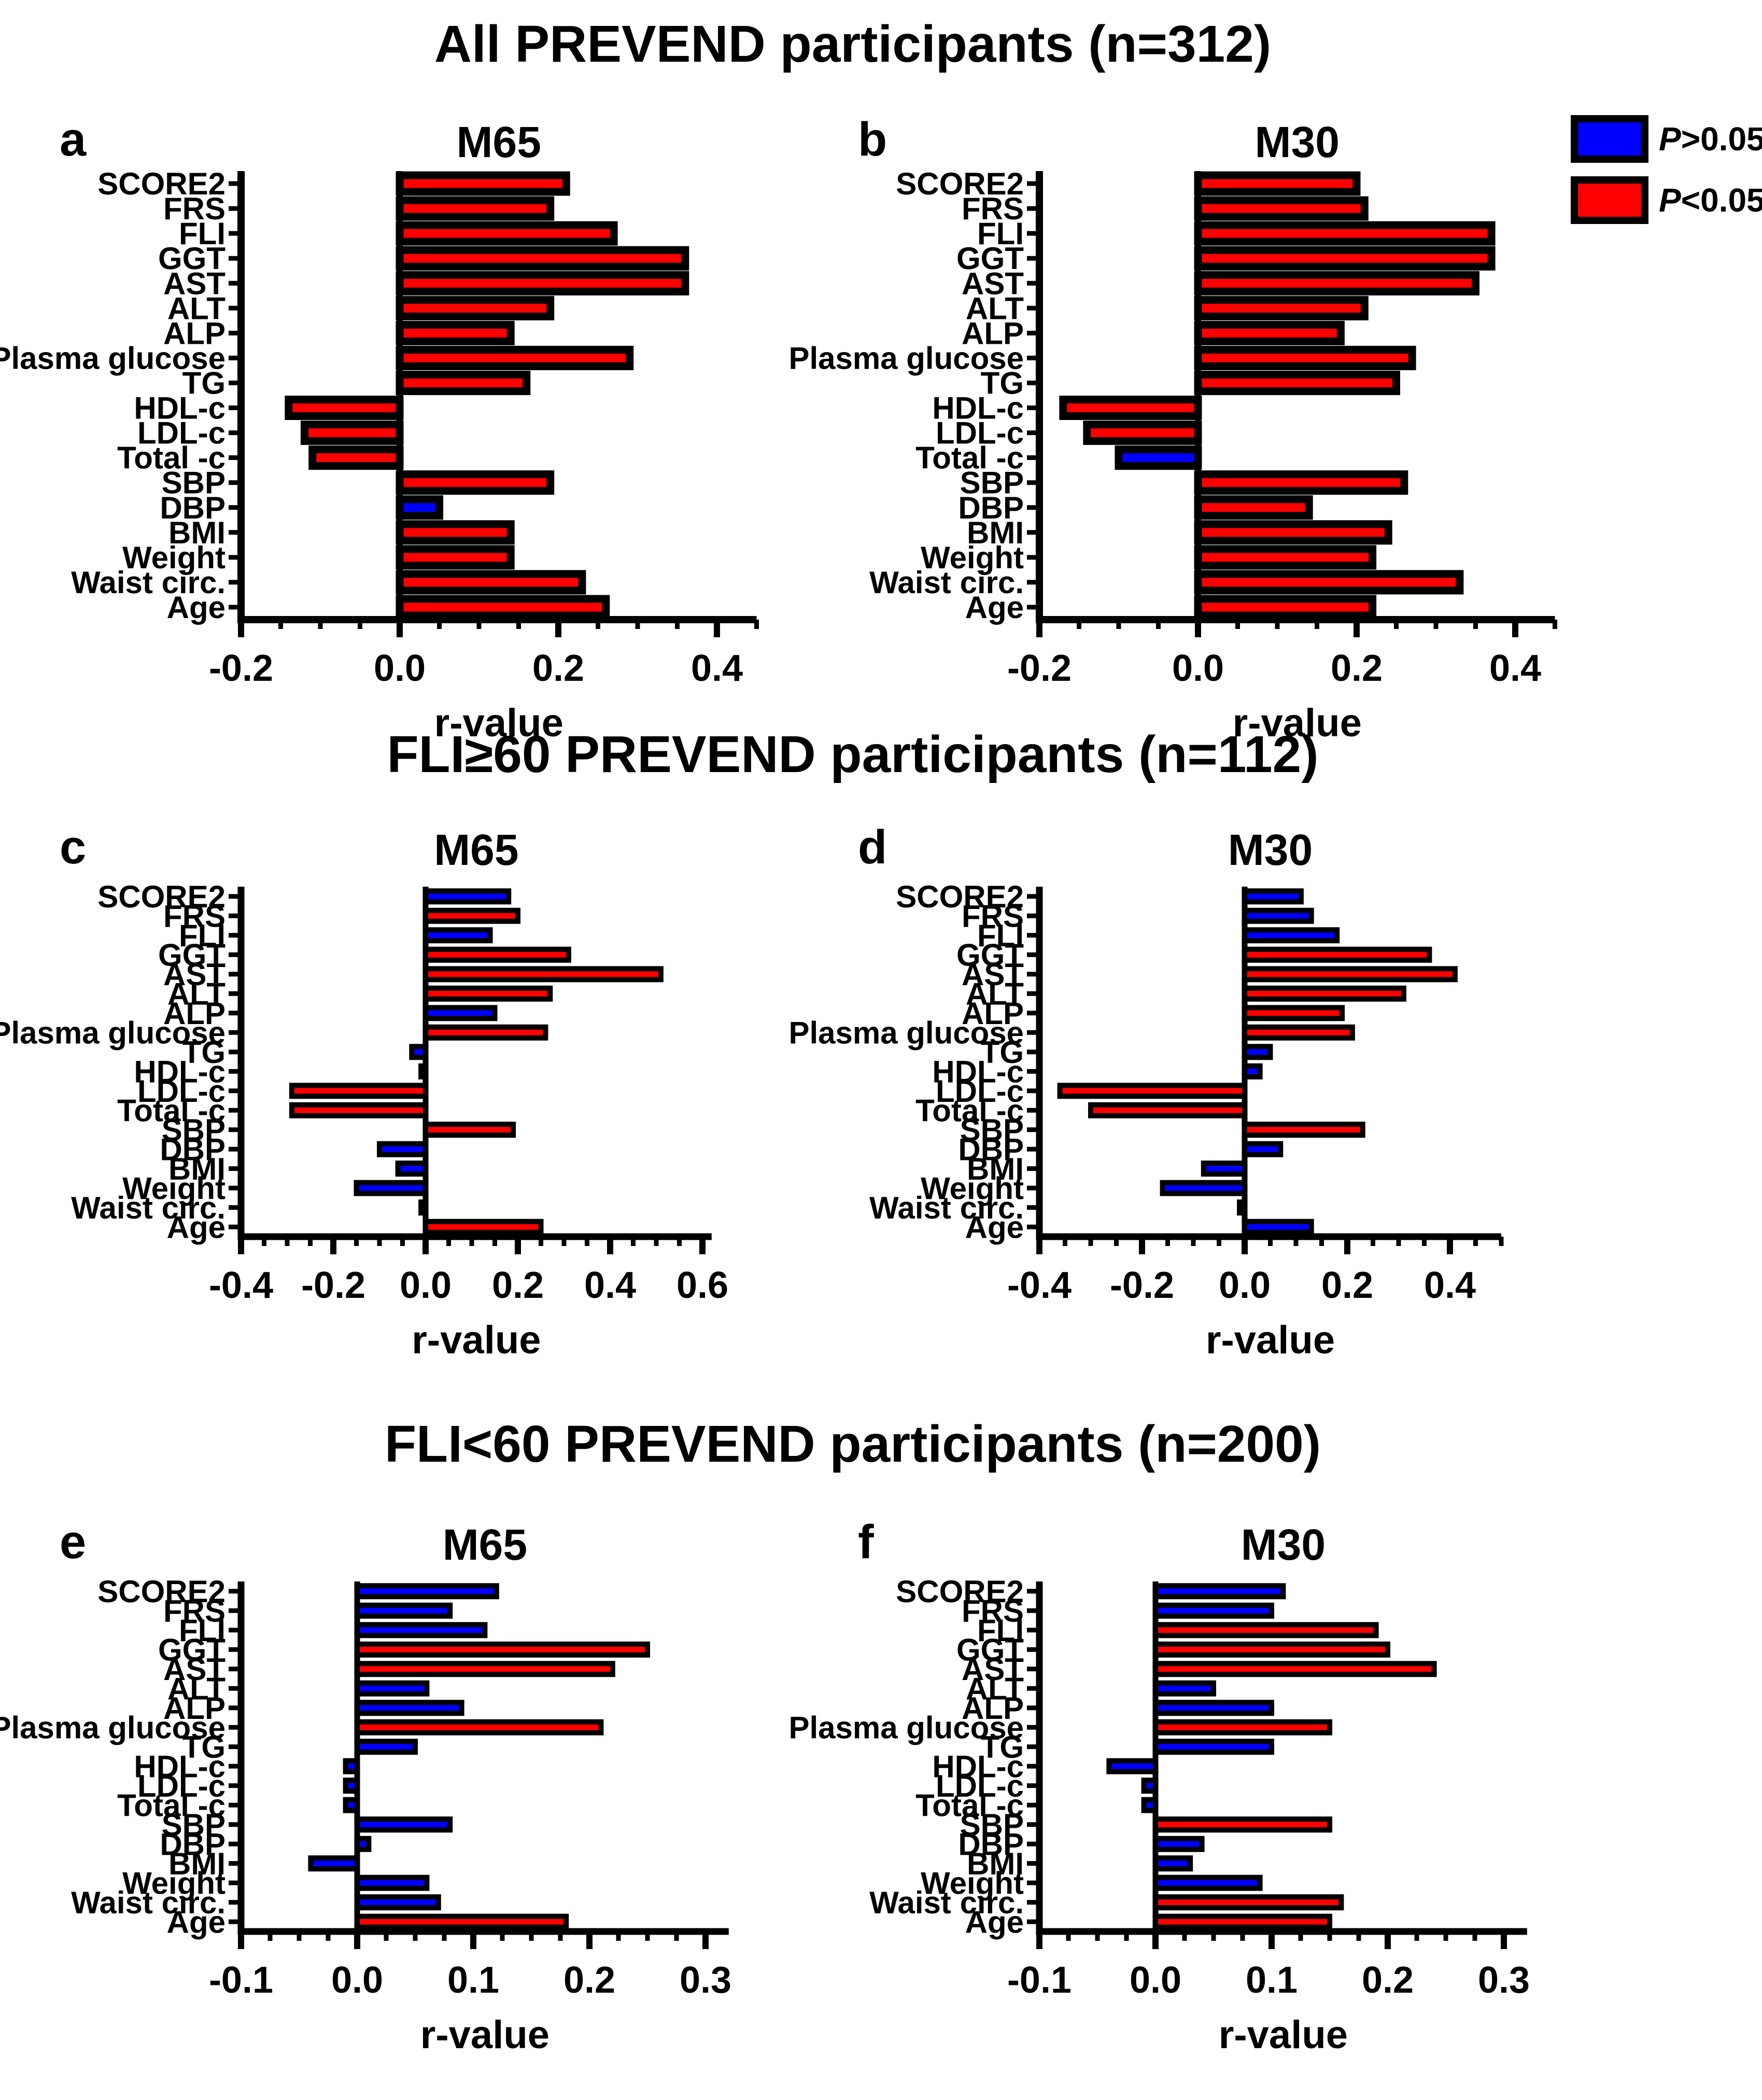 This screenshot has height=2100, width=1762. I want to click on bar-b-FRS, so click(1281, 208).